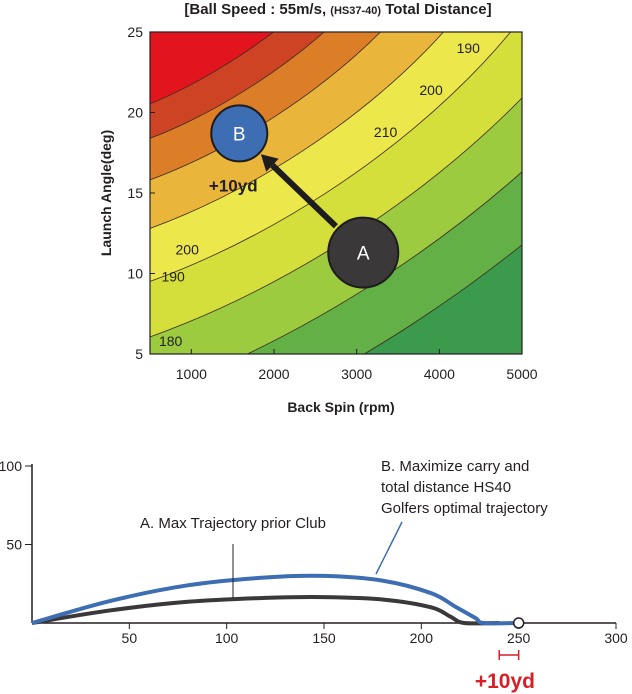 This screenshot has width=632, height=694. I want to click on point-b, so click(239, 133).